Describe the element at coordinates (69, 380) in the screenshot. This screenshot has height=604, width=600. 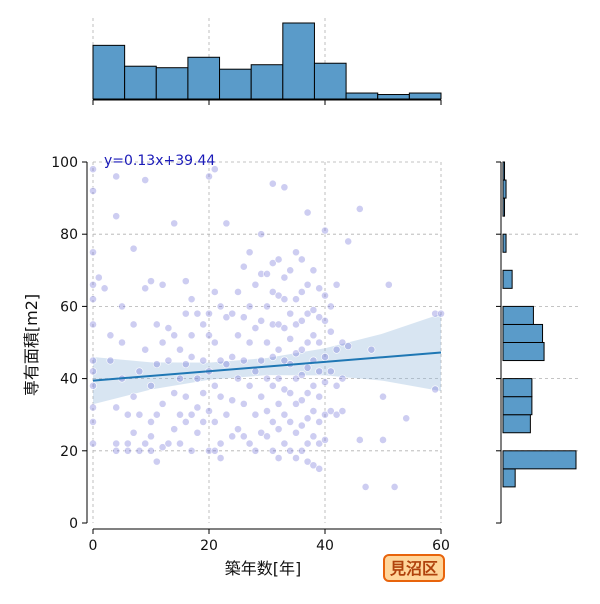
I see `y-tick-label: 40` at that location.